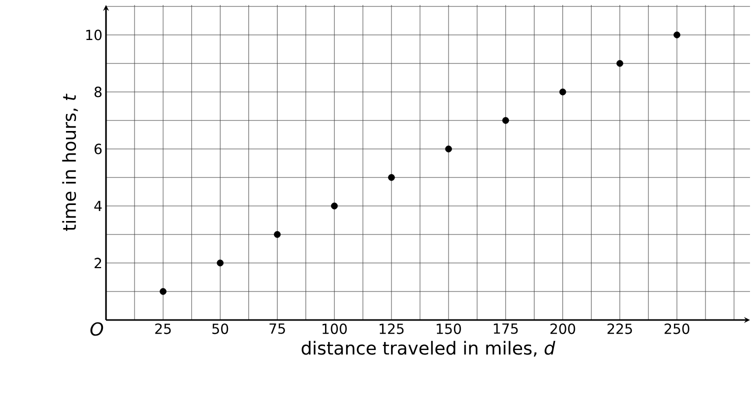  What do you see at coordinates (98, 149) in the screenshot?
I see `y-tick-label: 6` at bounding box center [98, 149].